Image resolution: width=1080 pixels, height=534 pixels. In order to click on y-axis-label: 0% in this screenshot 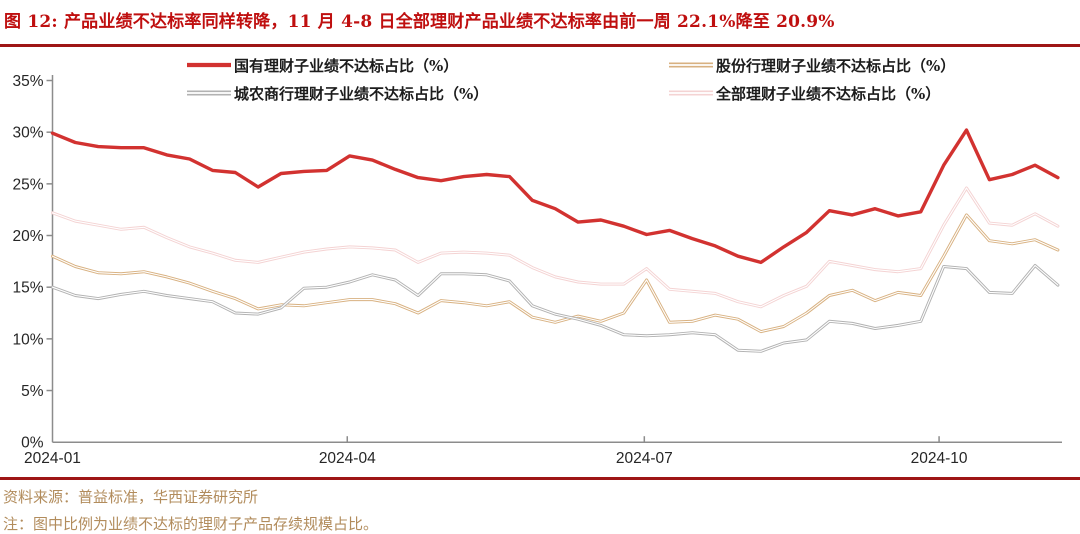, I will do `click(32, 443)`.